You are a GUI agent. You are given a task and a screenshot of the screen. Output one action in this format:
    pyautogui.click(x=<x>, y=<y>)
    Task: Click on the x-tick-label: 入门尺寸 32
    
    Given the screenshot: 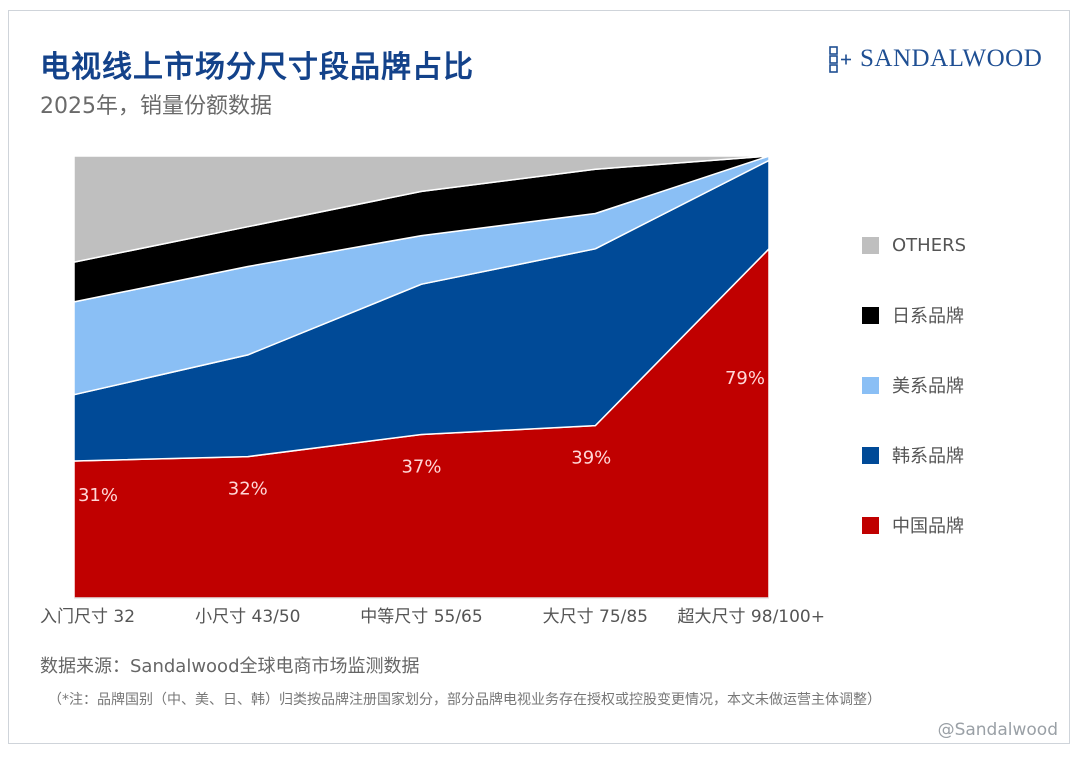 What is the action you would take?
    pyautogui.click(x=87, y=617)
    